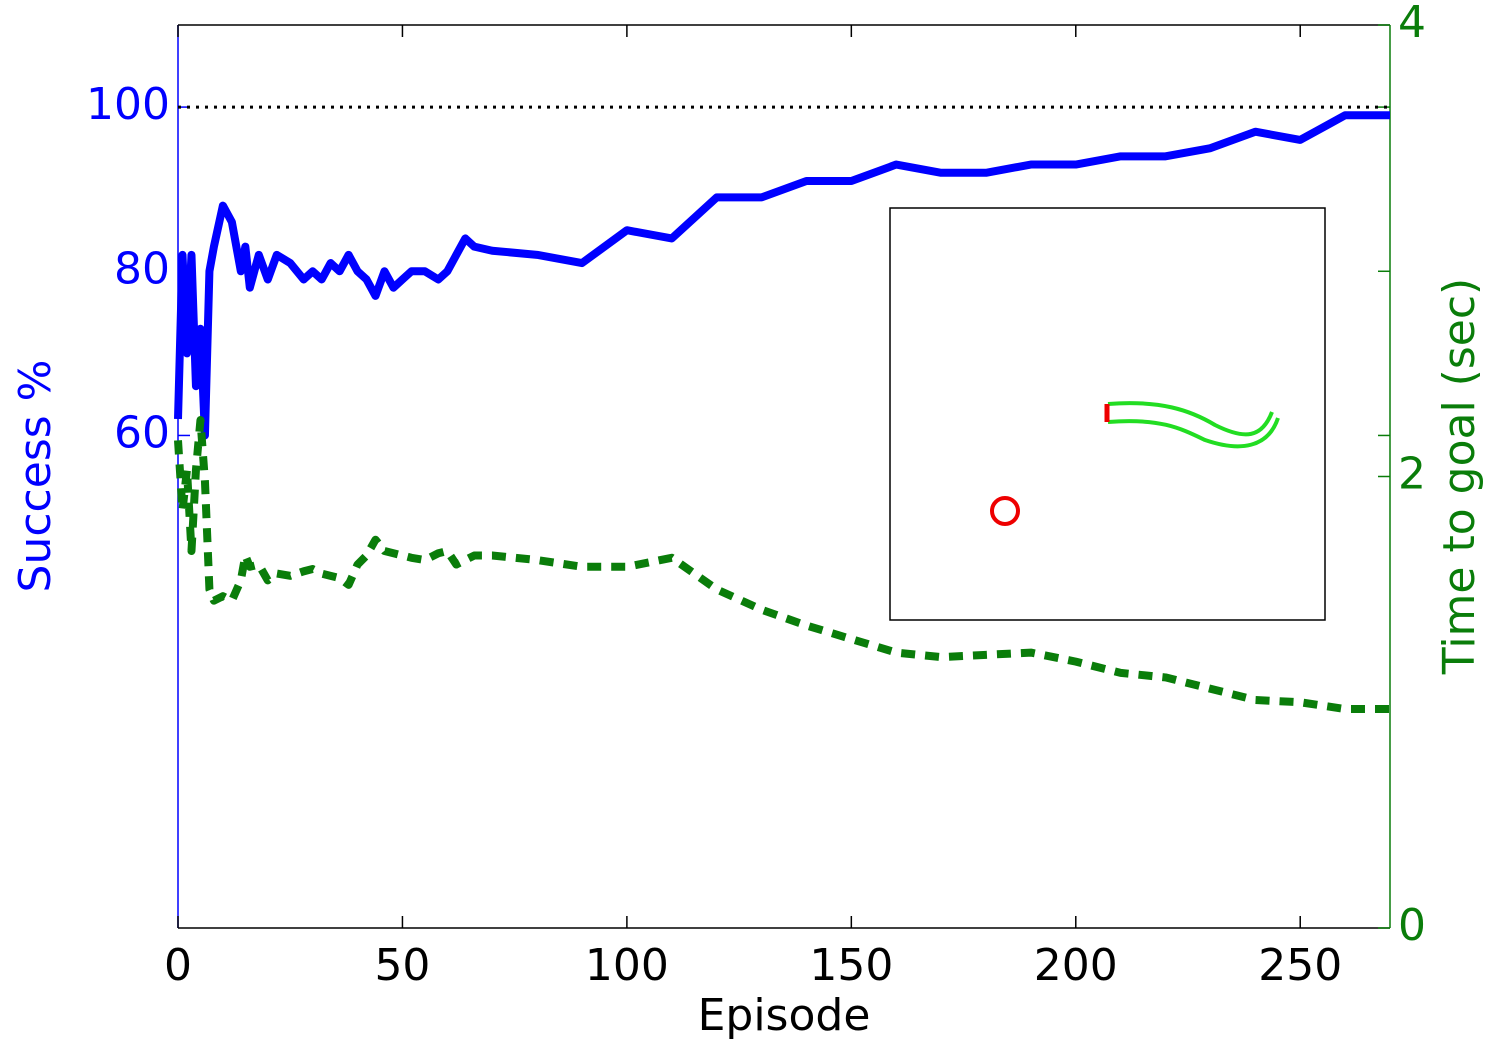 This screenshot has height=1047, width=1496. What do you see at coordinates (142, 268) in the screenshot?
I see `y-tick-label: 80` at bounding box center [142, 268].